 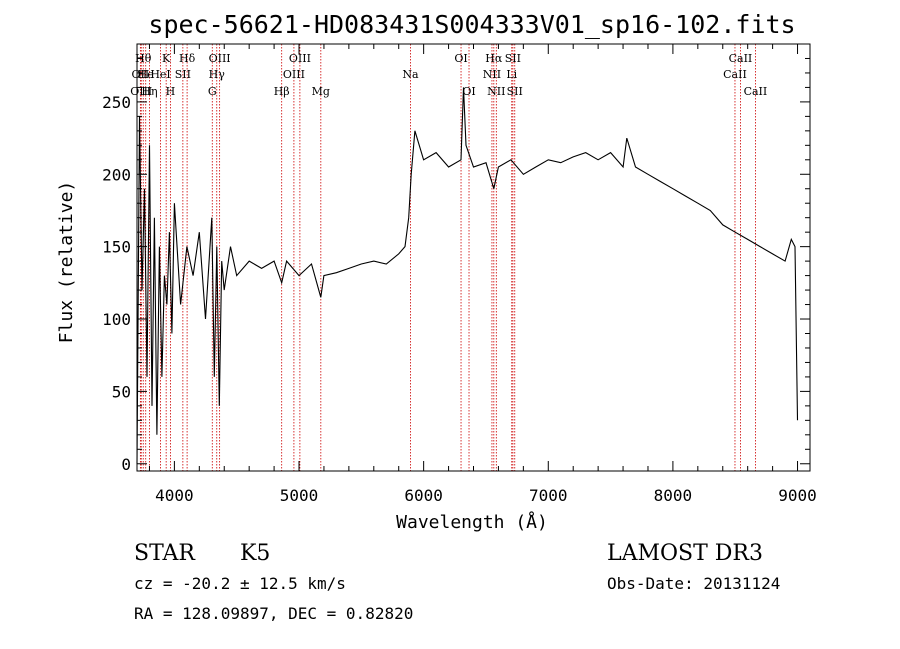 What do you see at coordinates (693, 583) in the screenshot?
I see `observation-date: Obs-Date: 20131124` at bounding box center [693, 583].